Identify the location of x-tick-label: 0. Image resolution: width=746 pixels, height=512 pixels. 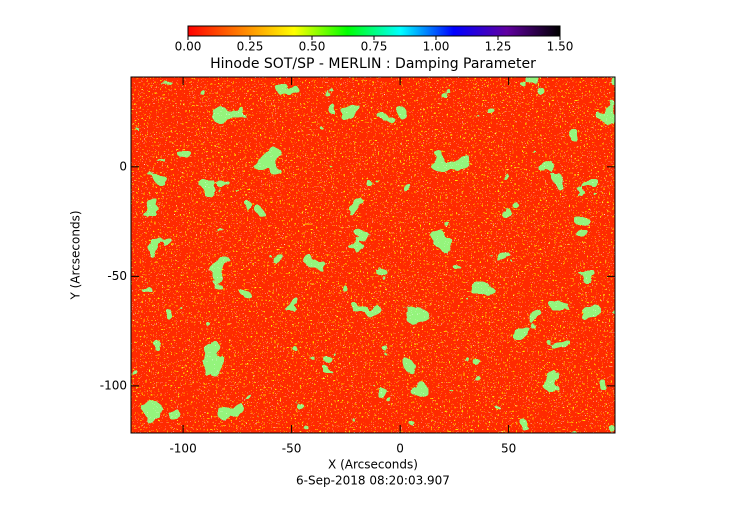
(400, 449).